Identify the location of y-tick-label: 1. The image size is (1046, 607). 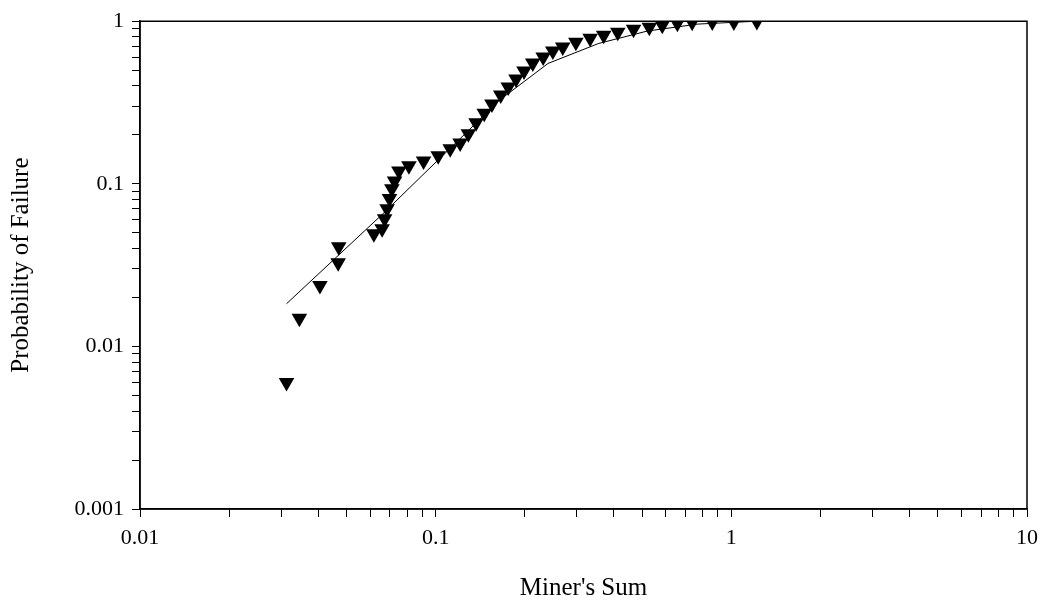
(118, 19).